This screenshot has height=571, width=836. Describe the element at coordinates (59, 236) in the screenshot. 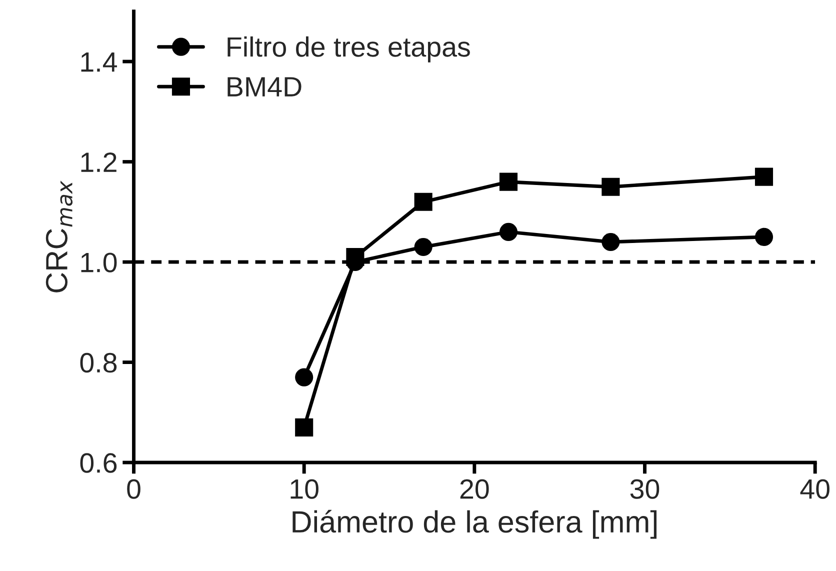

I see `y-axis-title: CRC$_{max}$` at that location.